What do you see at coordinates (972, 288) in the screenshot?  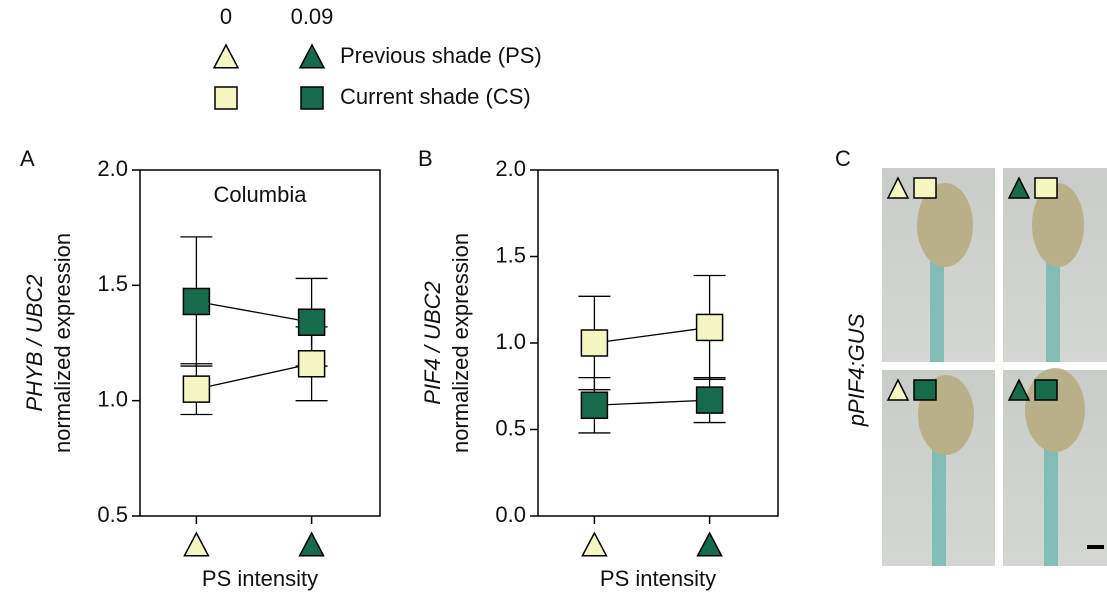 I see `condition-icons` at bounding box center [972, 288].